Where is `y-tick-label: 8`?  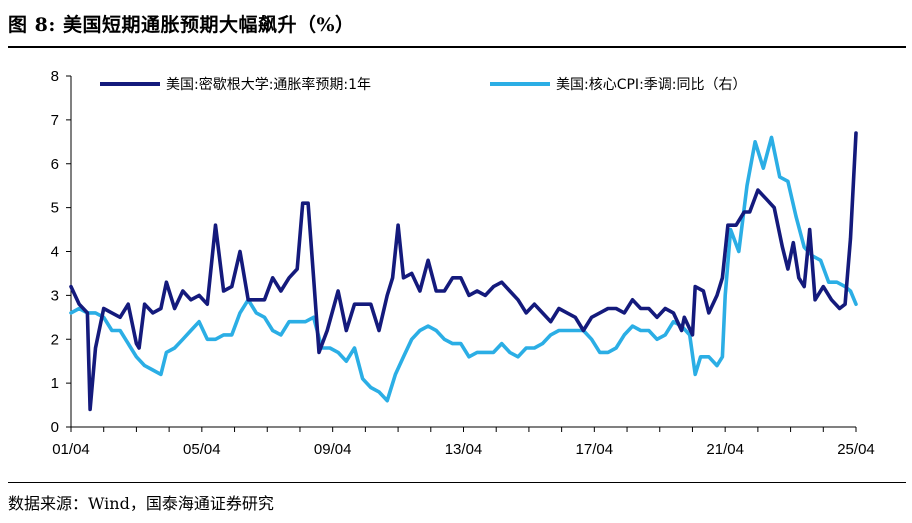
y-tick-label: 8 is located at coordinates (55, 76).